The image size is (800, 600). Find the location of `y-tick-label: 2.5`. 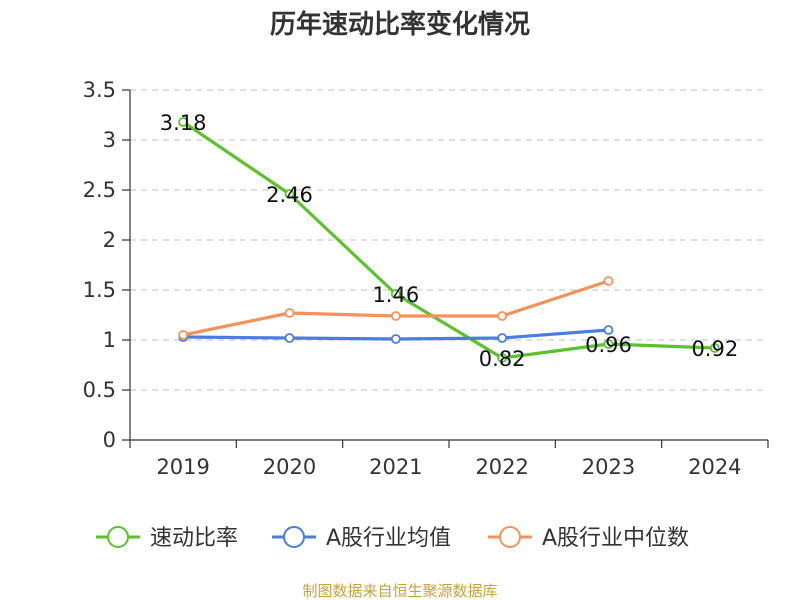

y-tick-label: 2.5 is located at coordinates (99, 190).